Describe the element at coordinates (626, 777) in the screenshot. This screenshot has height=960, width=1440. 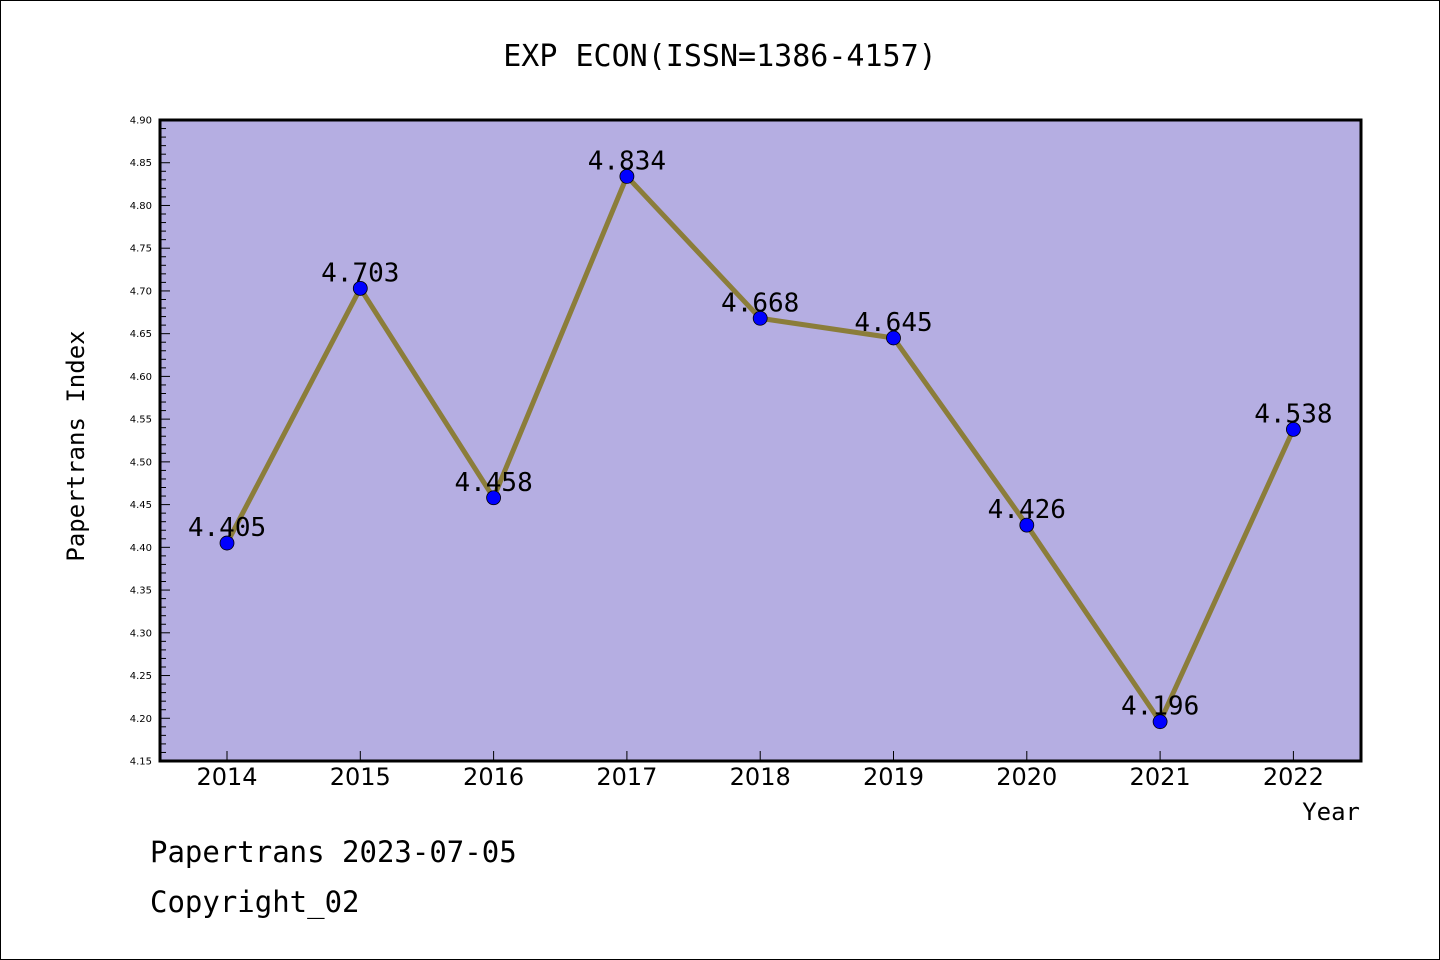
I see `x-tick-label: 2017` at that location.